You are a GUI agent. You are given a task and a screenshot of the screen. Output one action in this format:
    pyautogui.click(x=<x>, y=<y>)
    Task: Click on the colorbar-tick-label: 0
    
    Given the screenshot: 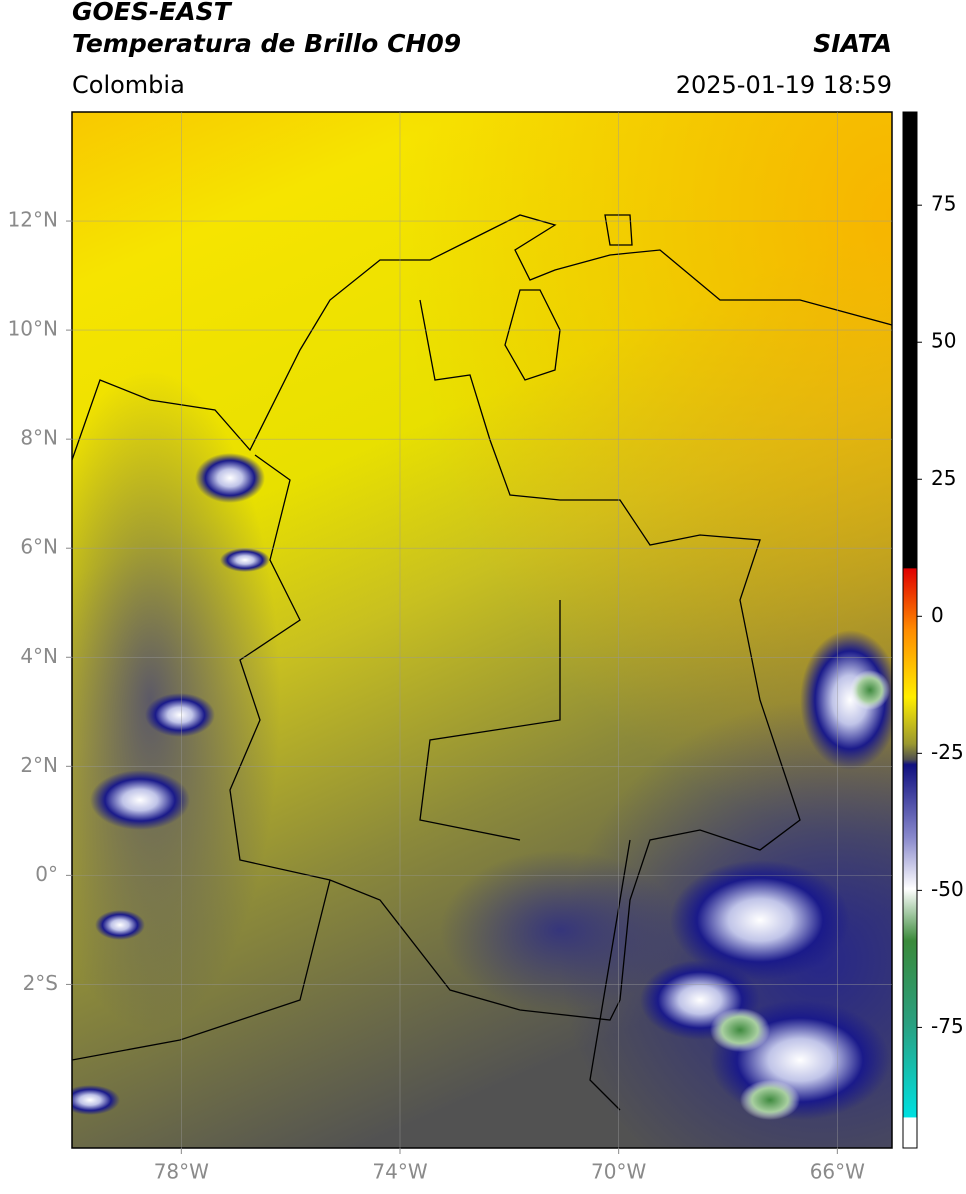 What is the action you would take?
    pyautogui.click(x=937, y=615)
    